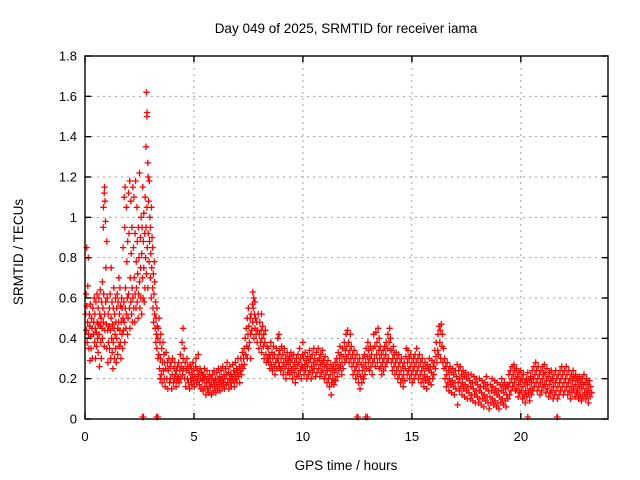 The height and width of the screenshot is (480, 640). Describe the element at coordinates (412, 436) in the screenshot. I see `x-tick-label: 15` at that location.